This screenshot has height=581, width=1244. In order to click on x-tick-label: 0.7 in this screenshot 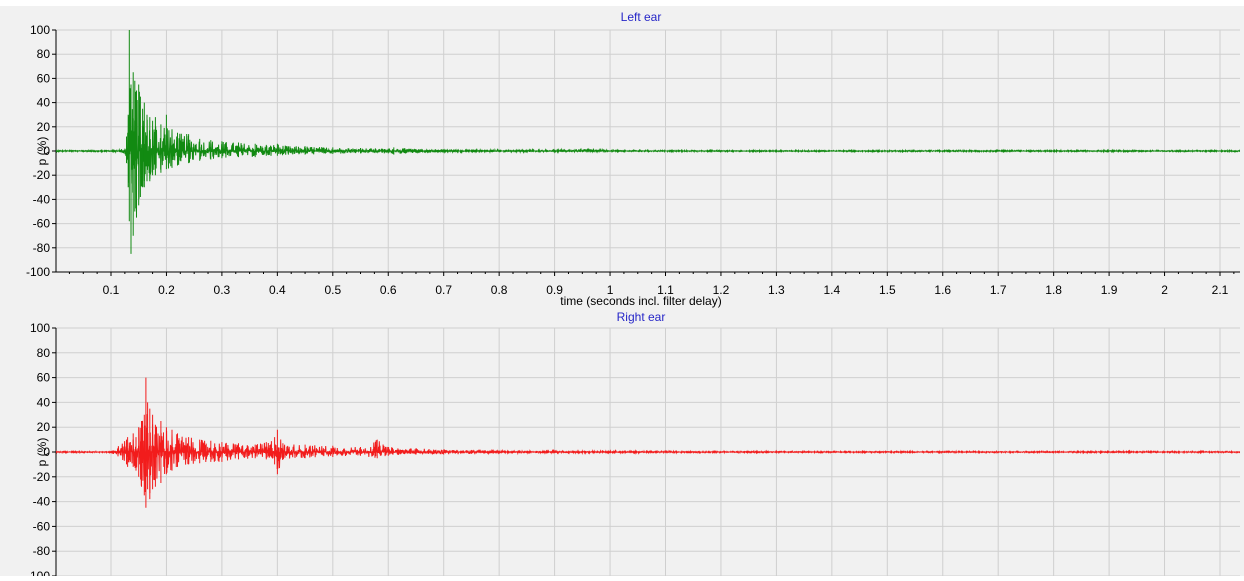, I will do `click(443, 290)`.